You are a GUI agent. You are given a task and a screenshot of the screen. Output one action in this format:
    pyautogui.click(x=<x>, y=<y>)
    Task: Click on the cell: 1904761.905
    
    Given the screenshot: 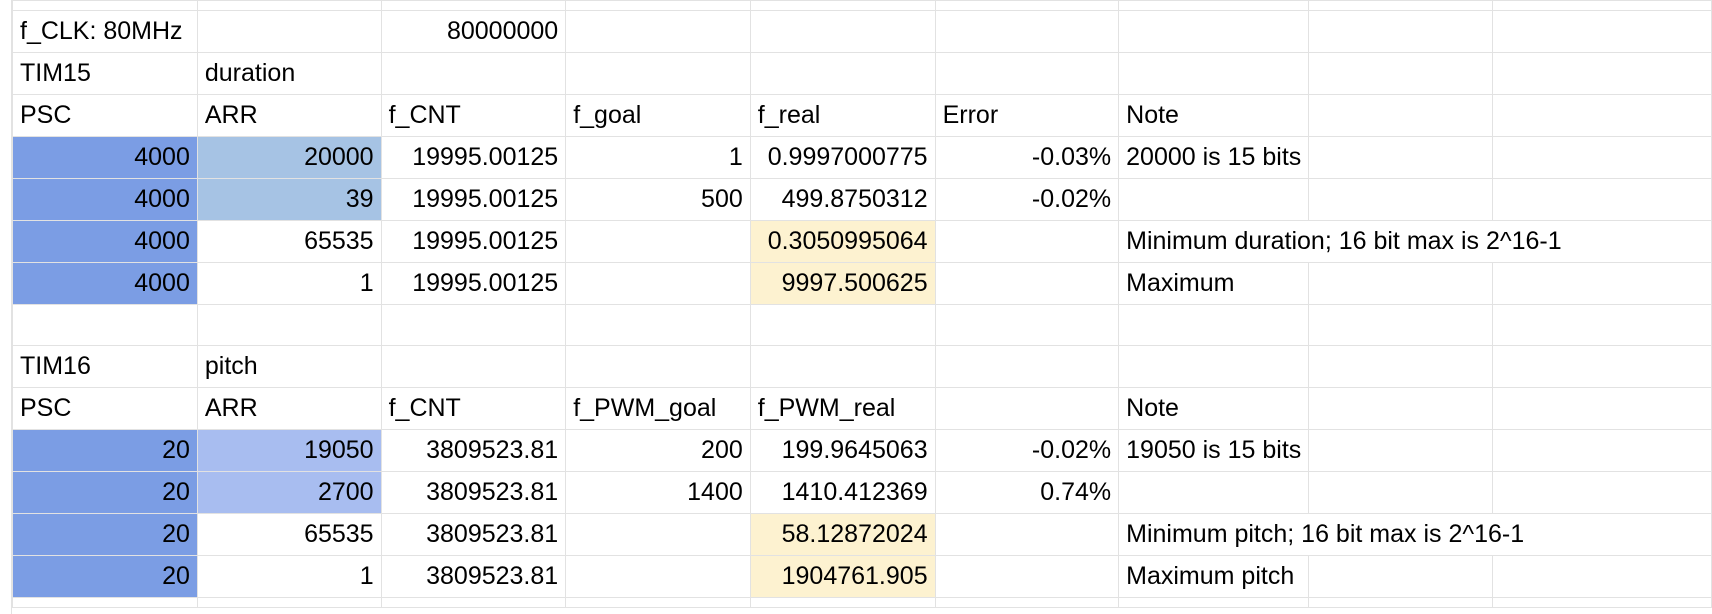 What is the action you would take?
    pyautogui.click(x=842, y=576)
    